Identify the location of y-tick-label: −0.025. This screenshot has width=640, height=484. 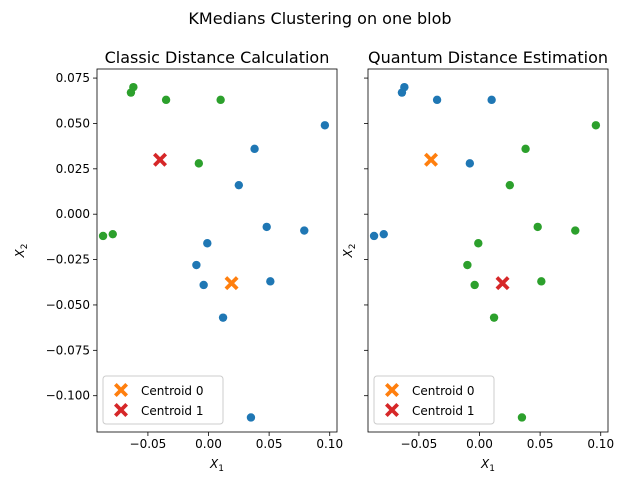
(68, 260).